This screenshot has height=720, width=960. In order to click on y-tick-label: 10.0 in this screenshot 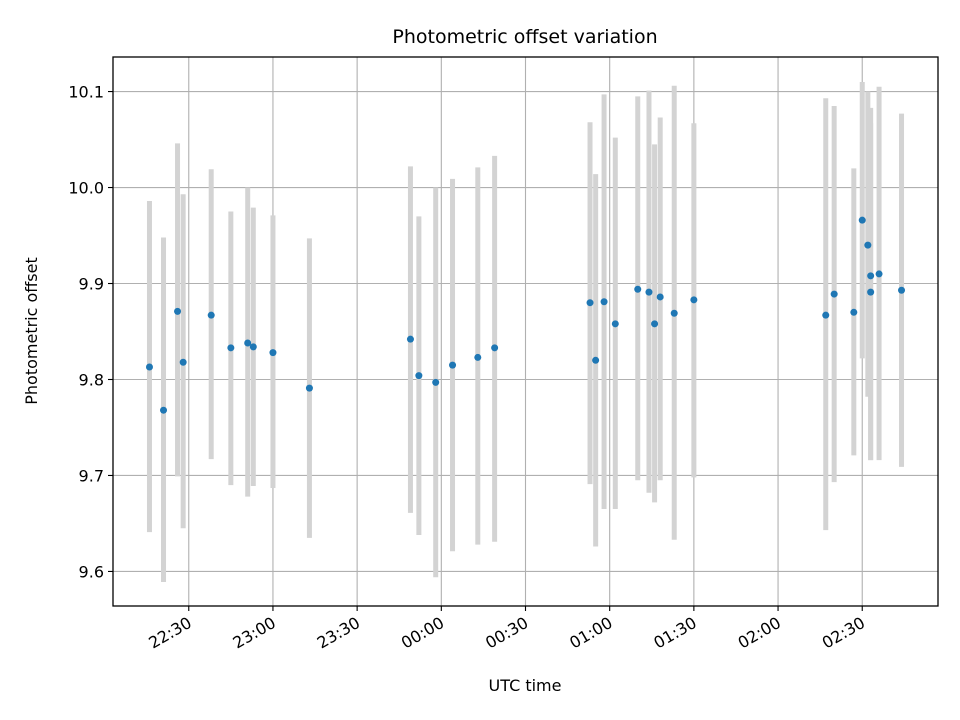, I will do `click(86, 188)`.